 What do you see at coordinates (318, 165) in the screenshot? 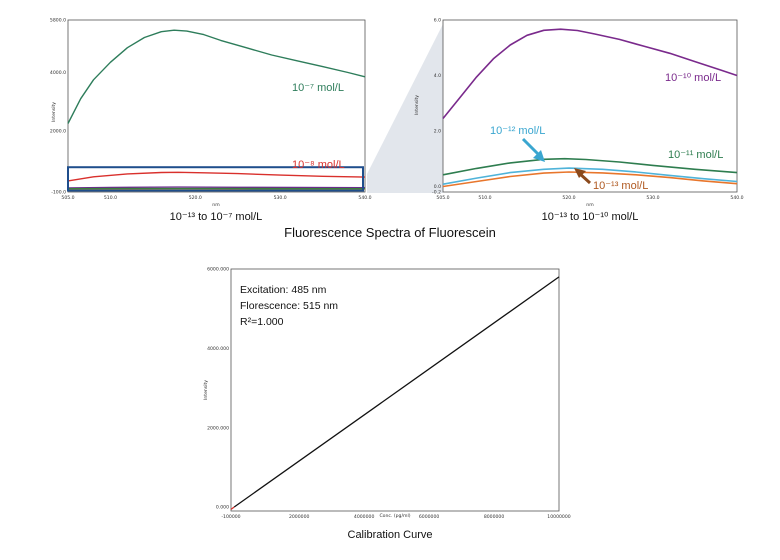
I see `series-label-1e-8: 10⁻⁸ mol/L` at bounding box center [318, 165].